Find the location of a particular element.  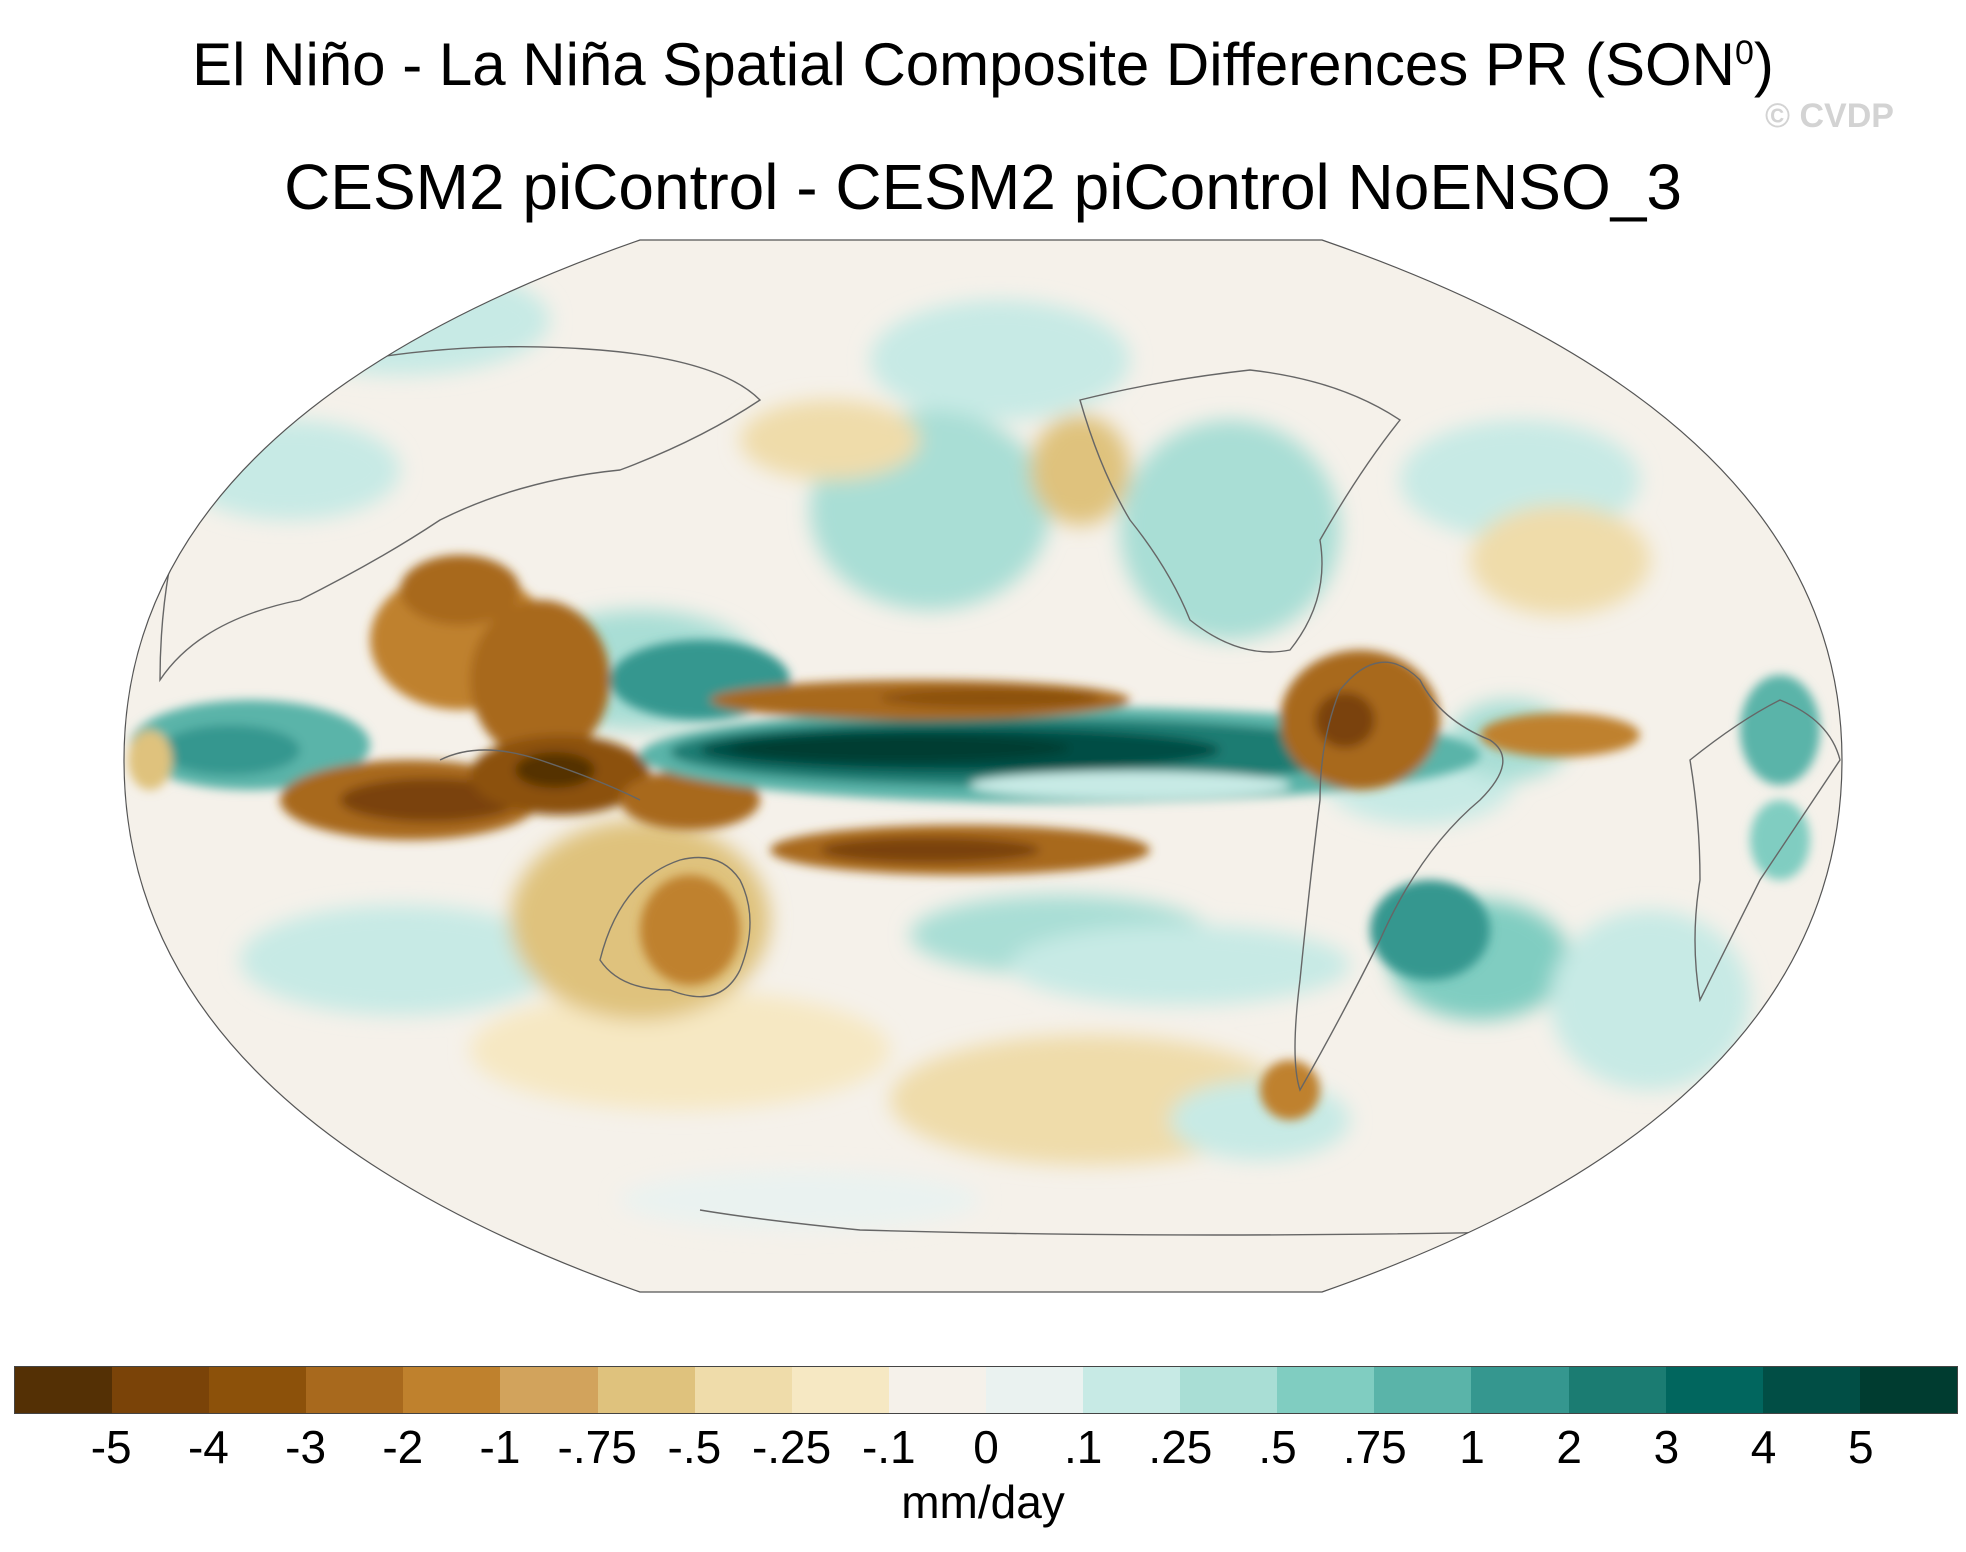

colorbar-tick-label: -.75 is located at coordinates (597, 1447).